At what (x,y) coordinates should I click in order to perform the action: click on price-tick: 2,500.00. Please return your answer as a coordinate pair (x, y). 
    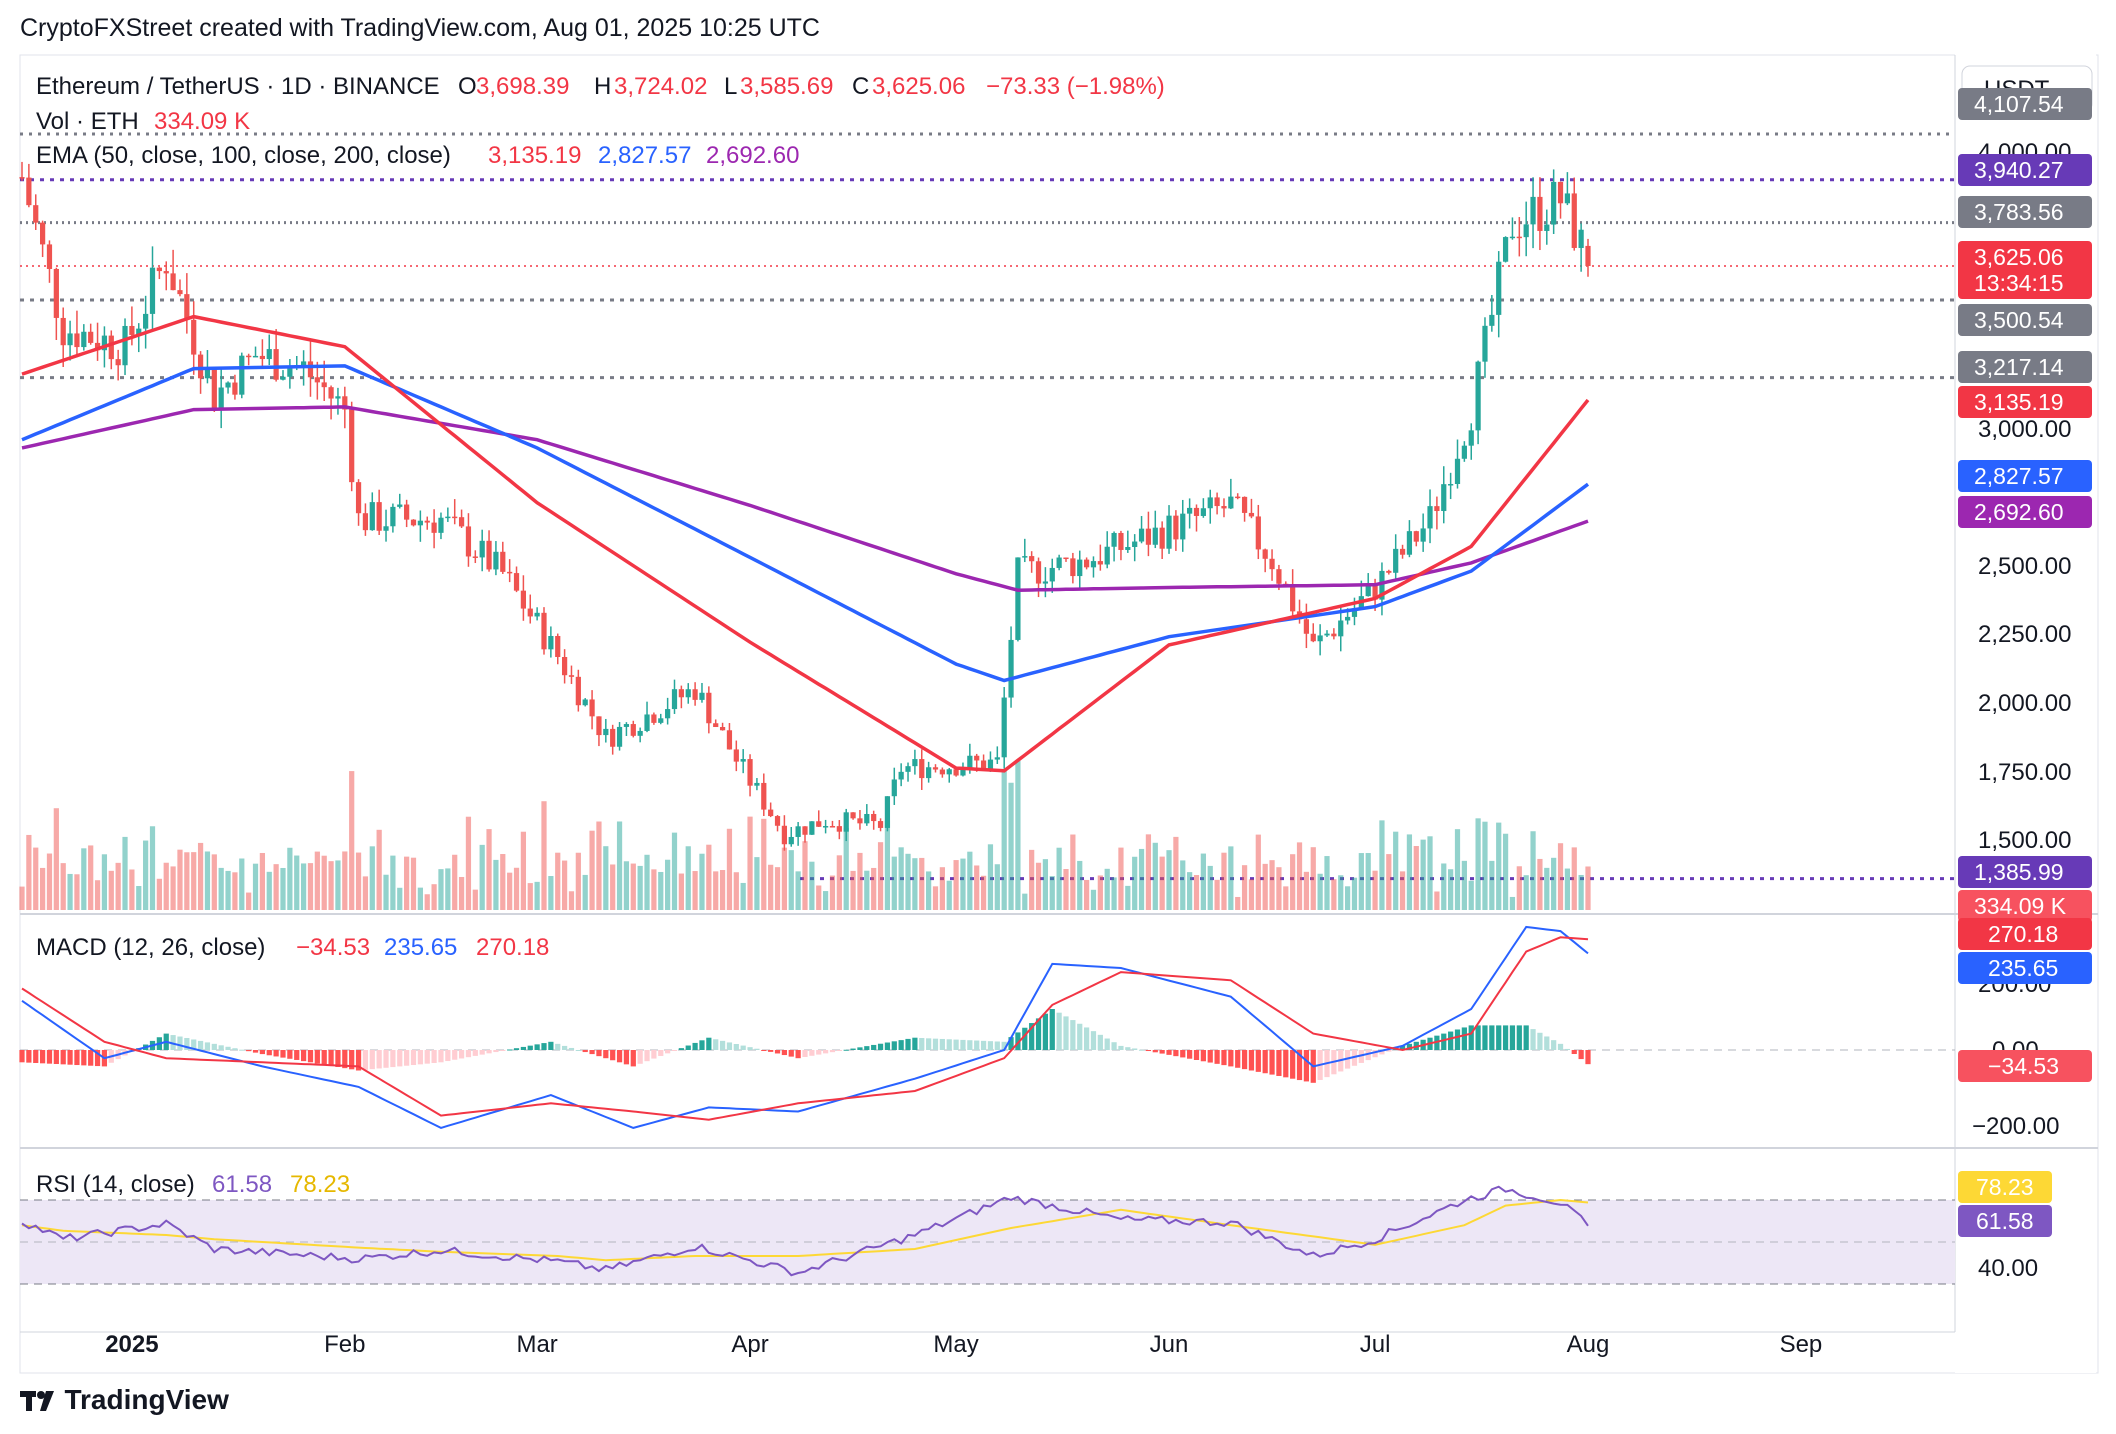
    Looking at the image, I should click on (2024, 566).